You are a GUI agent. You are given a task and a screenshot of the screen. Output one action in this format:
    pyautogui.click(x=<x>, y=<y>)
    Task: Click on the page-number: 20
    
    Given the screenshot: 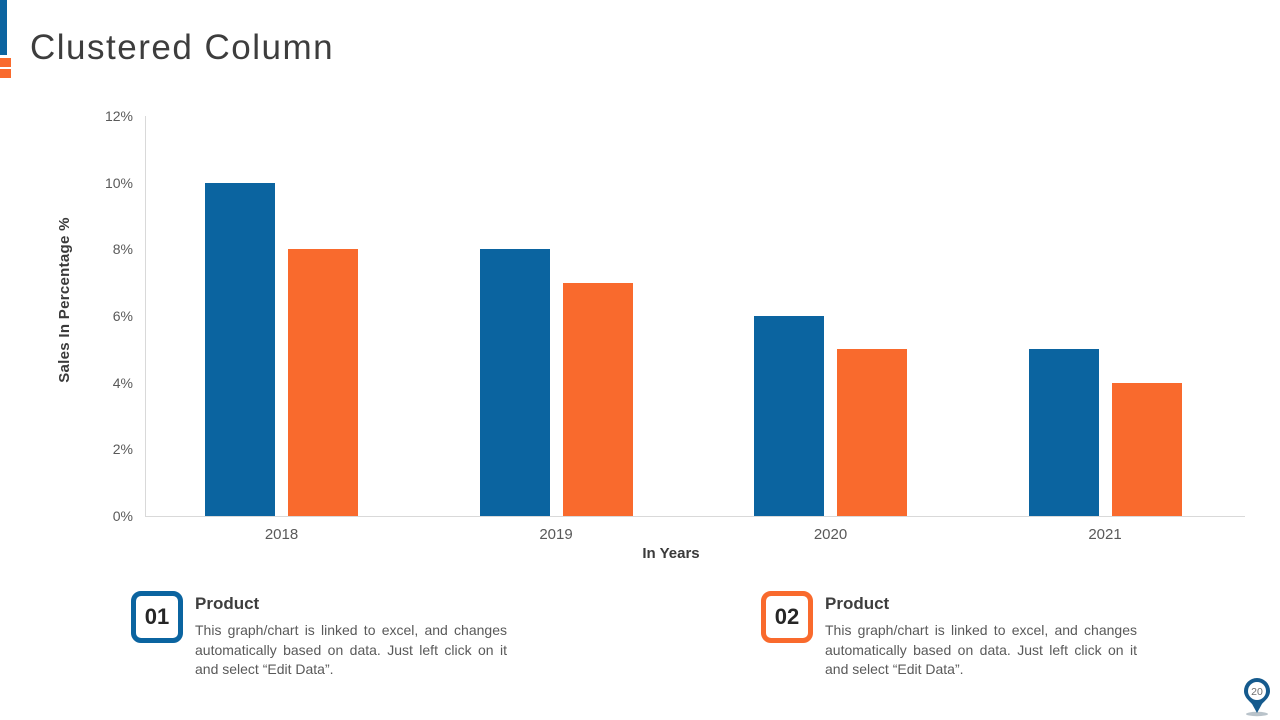 What is the action you would take?
    pyautogui.click(x=1257, y=692)
    